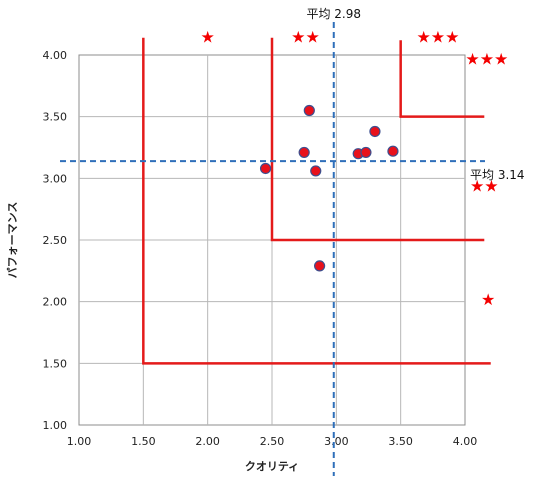 The height and width of the screenshot is (480, 550). What do you see at coordinates (207, 441) in the screenshot?
I see `x-tick-label: 2.00` at bounding box center [207, 441].